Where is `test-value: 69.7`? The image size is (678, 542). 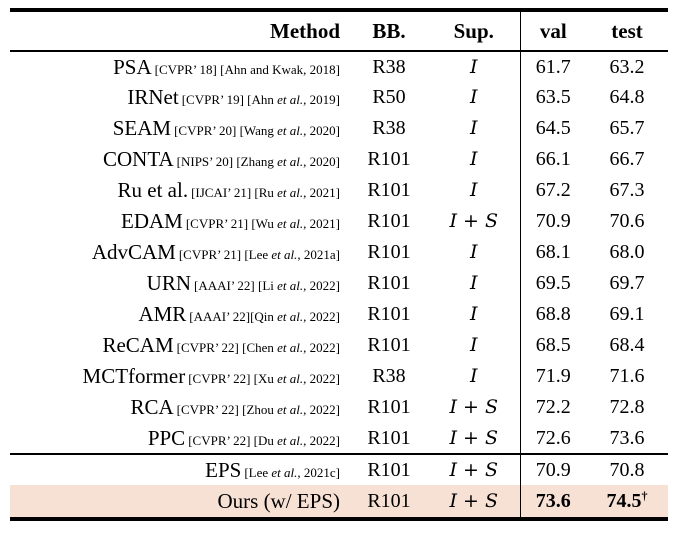
test-value: 69.7 is located at coordinates (627, 283).